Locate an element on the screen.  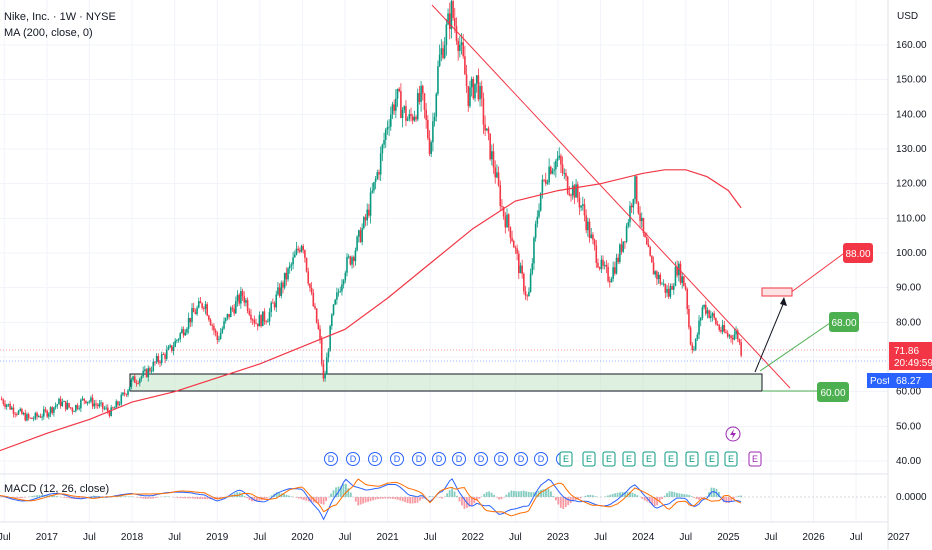
earnings-marker: E is located at coordinates (712, 459).